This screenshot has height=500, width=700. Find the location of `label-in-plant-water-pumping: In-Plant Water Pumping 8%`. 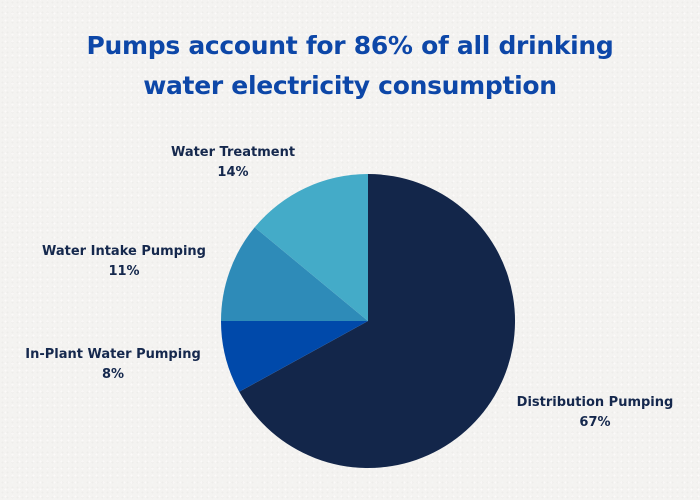

label-in-plant-water-pumping: In-Plant Water Pumping 8% is located at coordinates (113, 365).